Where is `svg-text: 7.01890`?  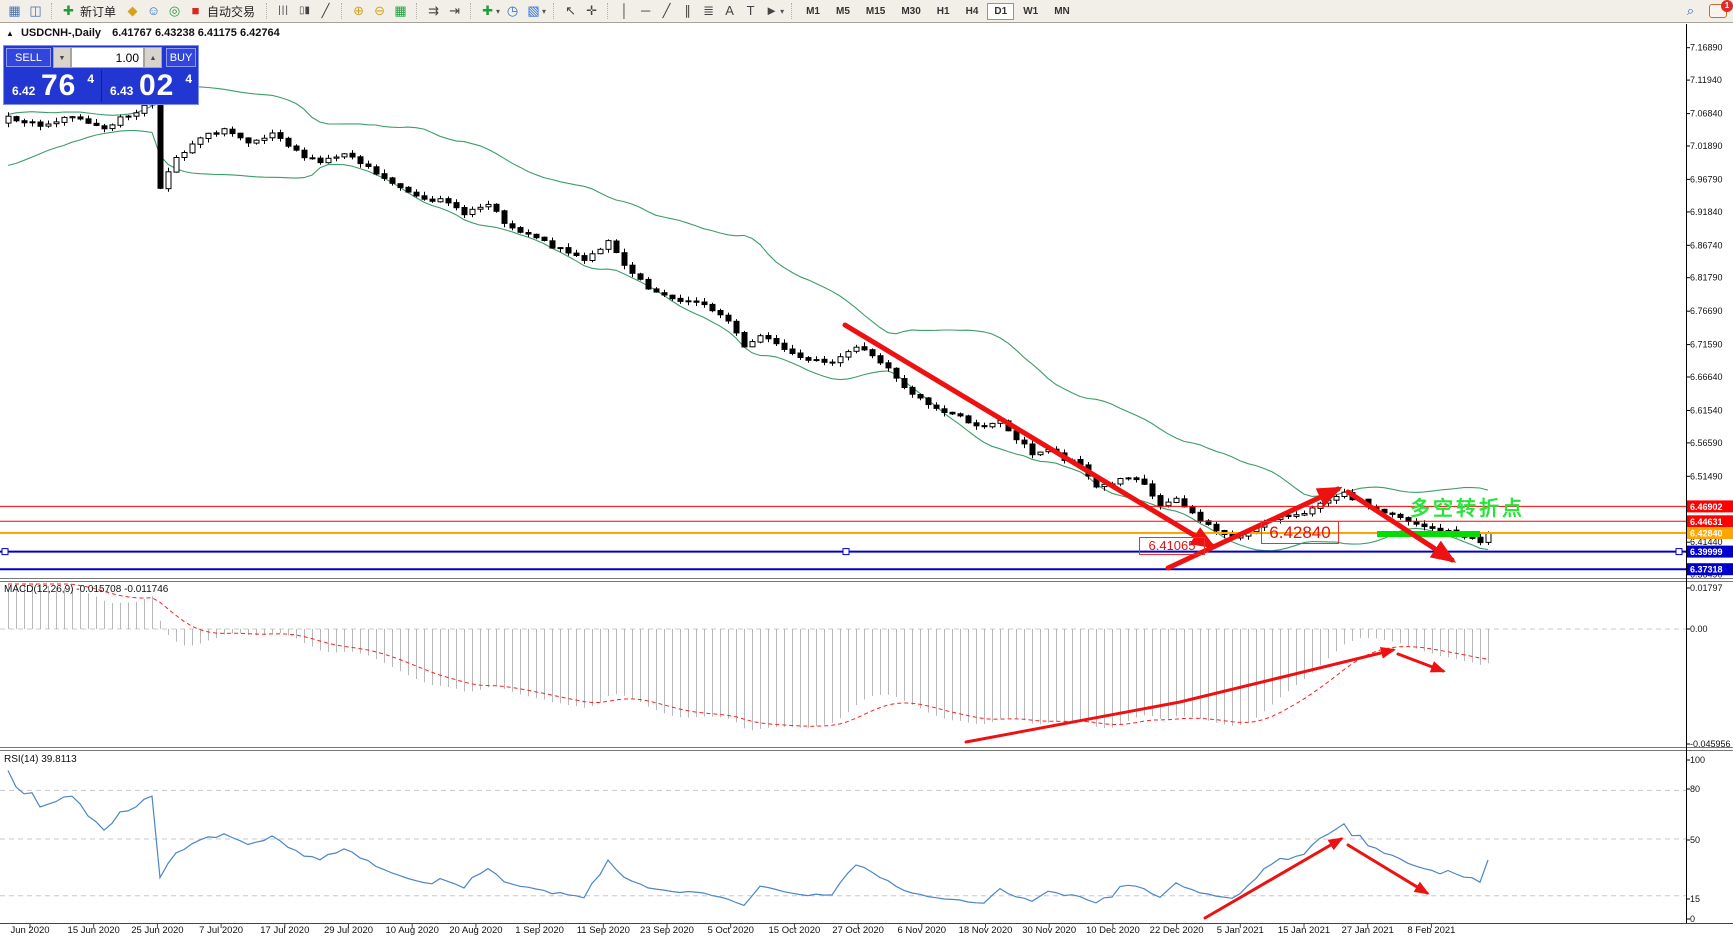 svg-text: 7.01890 is located at coordinates (1706, 146).